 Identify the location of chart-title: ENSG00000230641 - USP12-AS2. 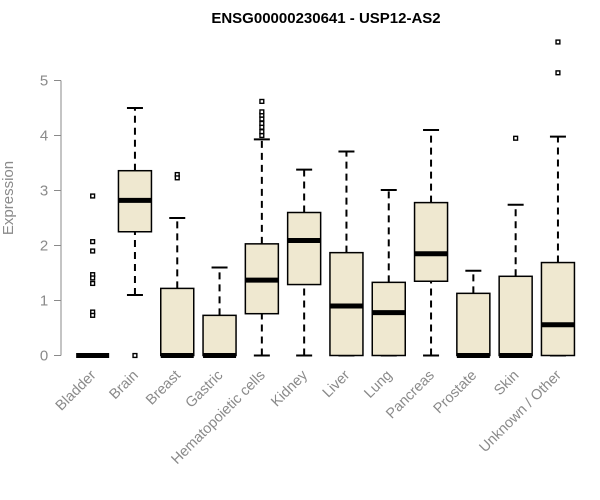
(325, 18).